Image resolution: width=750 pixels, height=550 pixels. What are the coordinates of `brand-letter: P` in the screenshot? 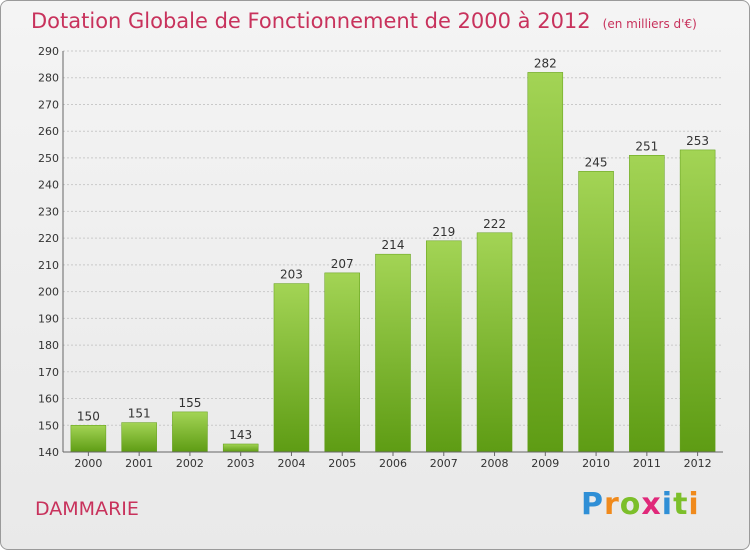 It's located at (592, 504).